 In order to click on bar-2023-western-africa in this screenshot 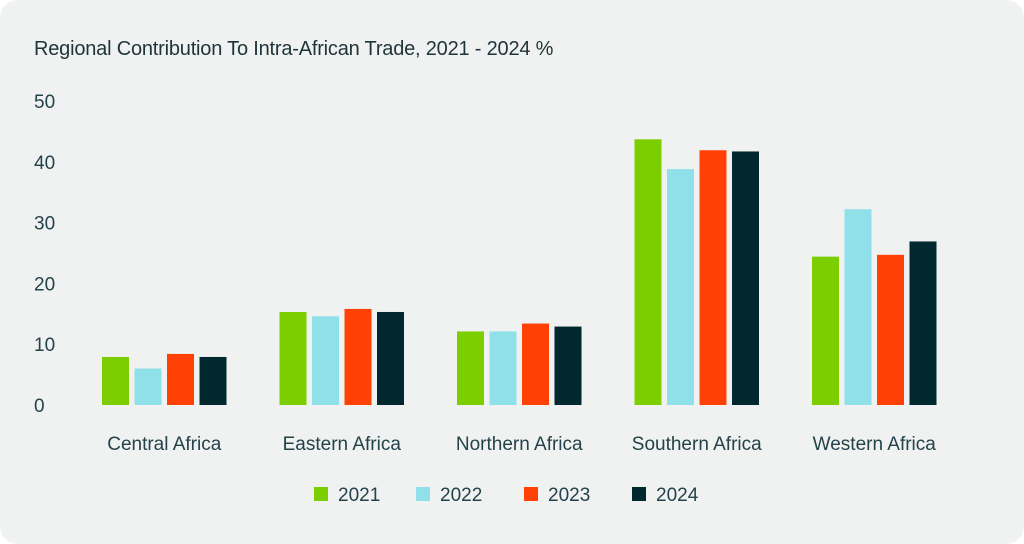, I will do `click(890, 329)`.